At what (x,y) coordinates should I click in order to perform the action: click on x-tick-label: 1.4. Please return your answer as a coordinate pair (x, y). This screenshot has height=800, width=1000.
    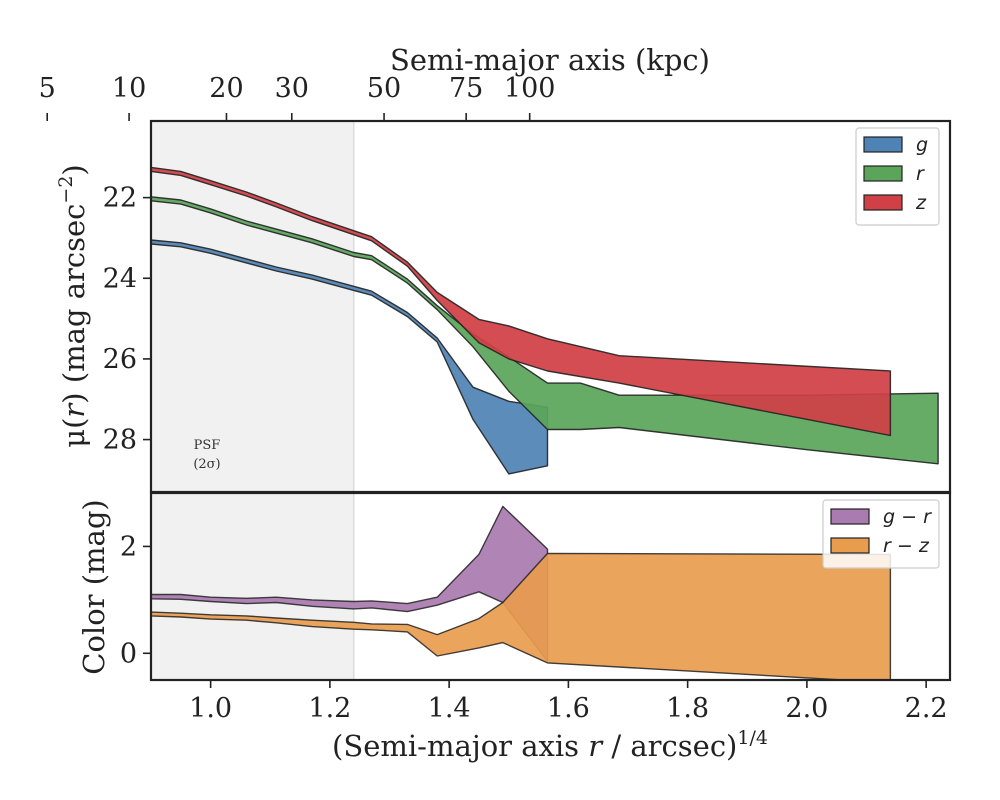
    Looking at the image, I should click on (449, 708).